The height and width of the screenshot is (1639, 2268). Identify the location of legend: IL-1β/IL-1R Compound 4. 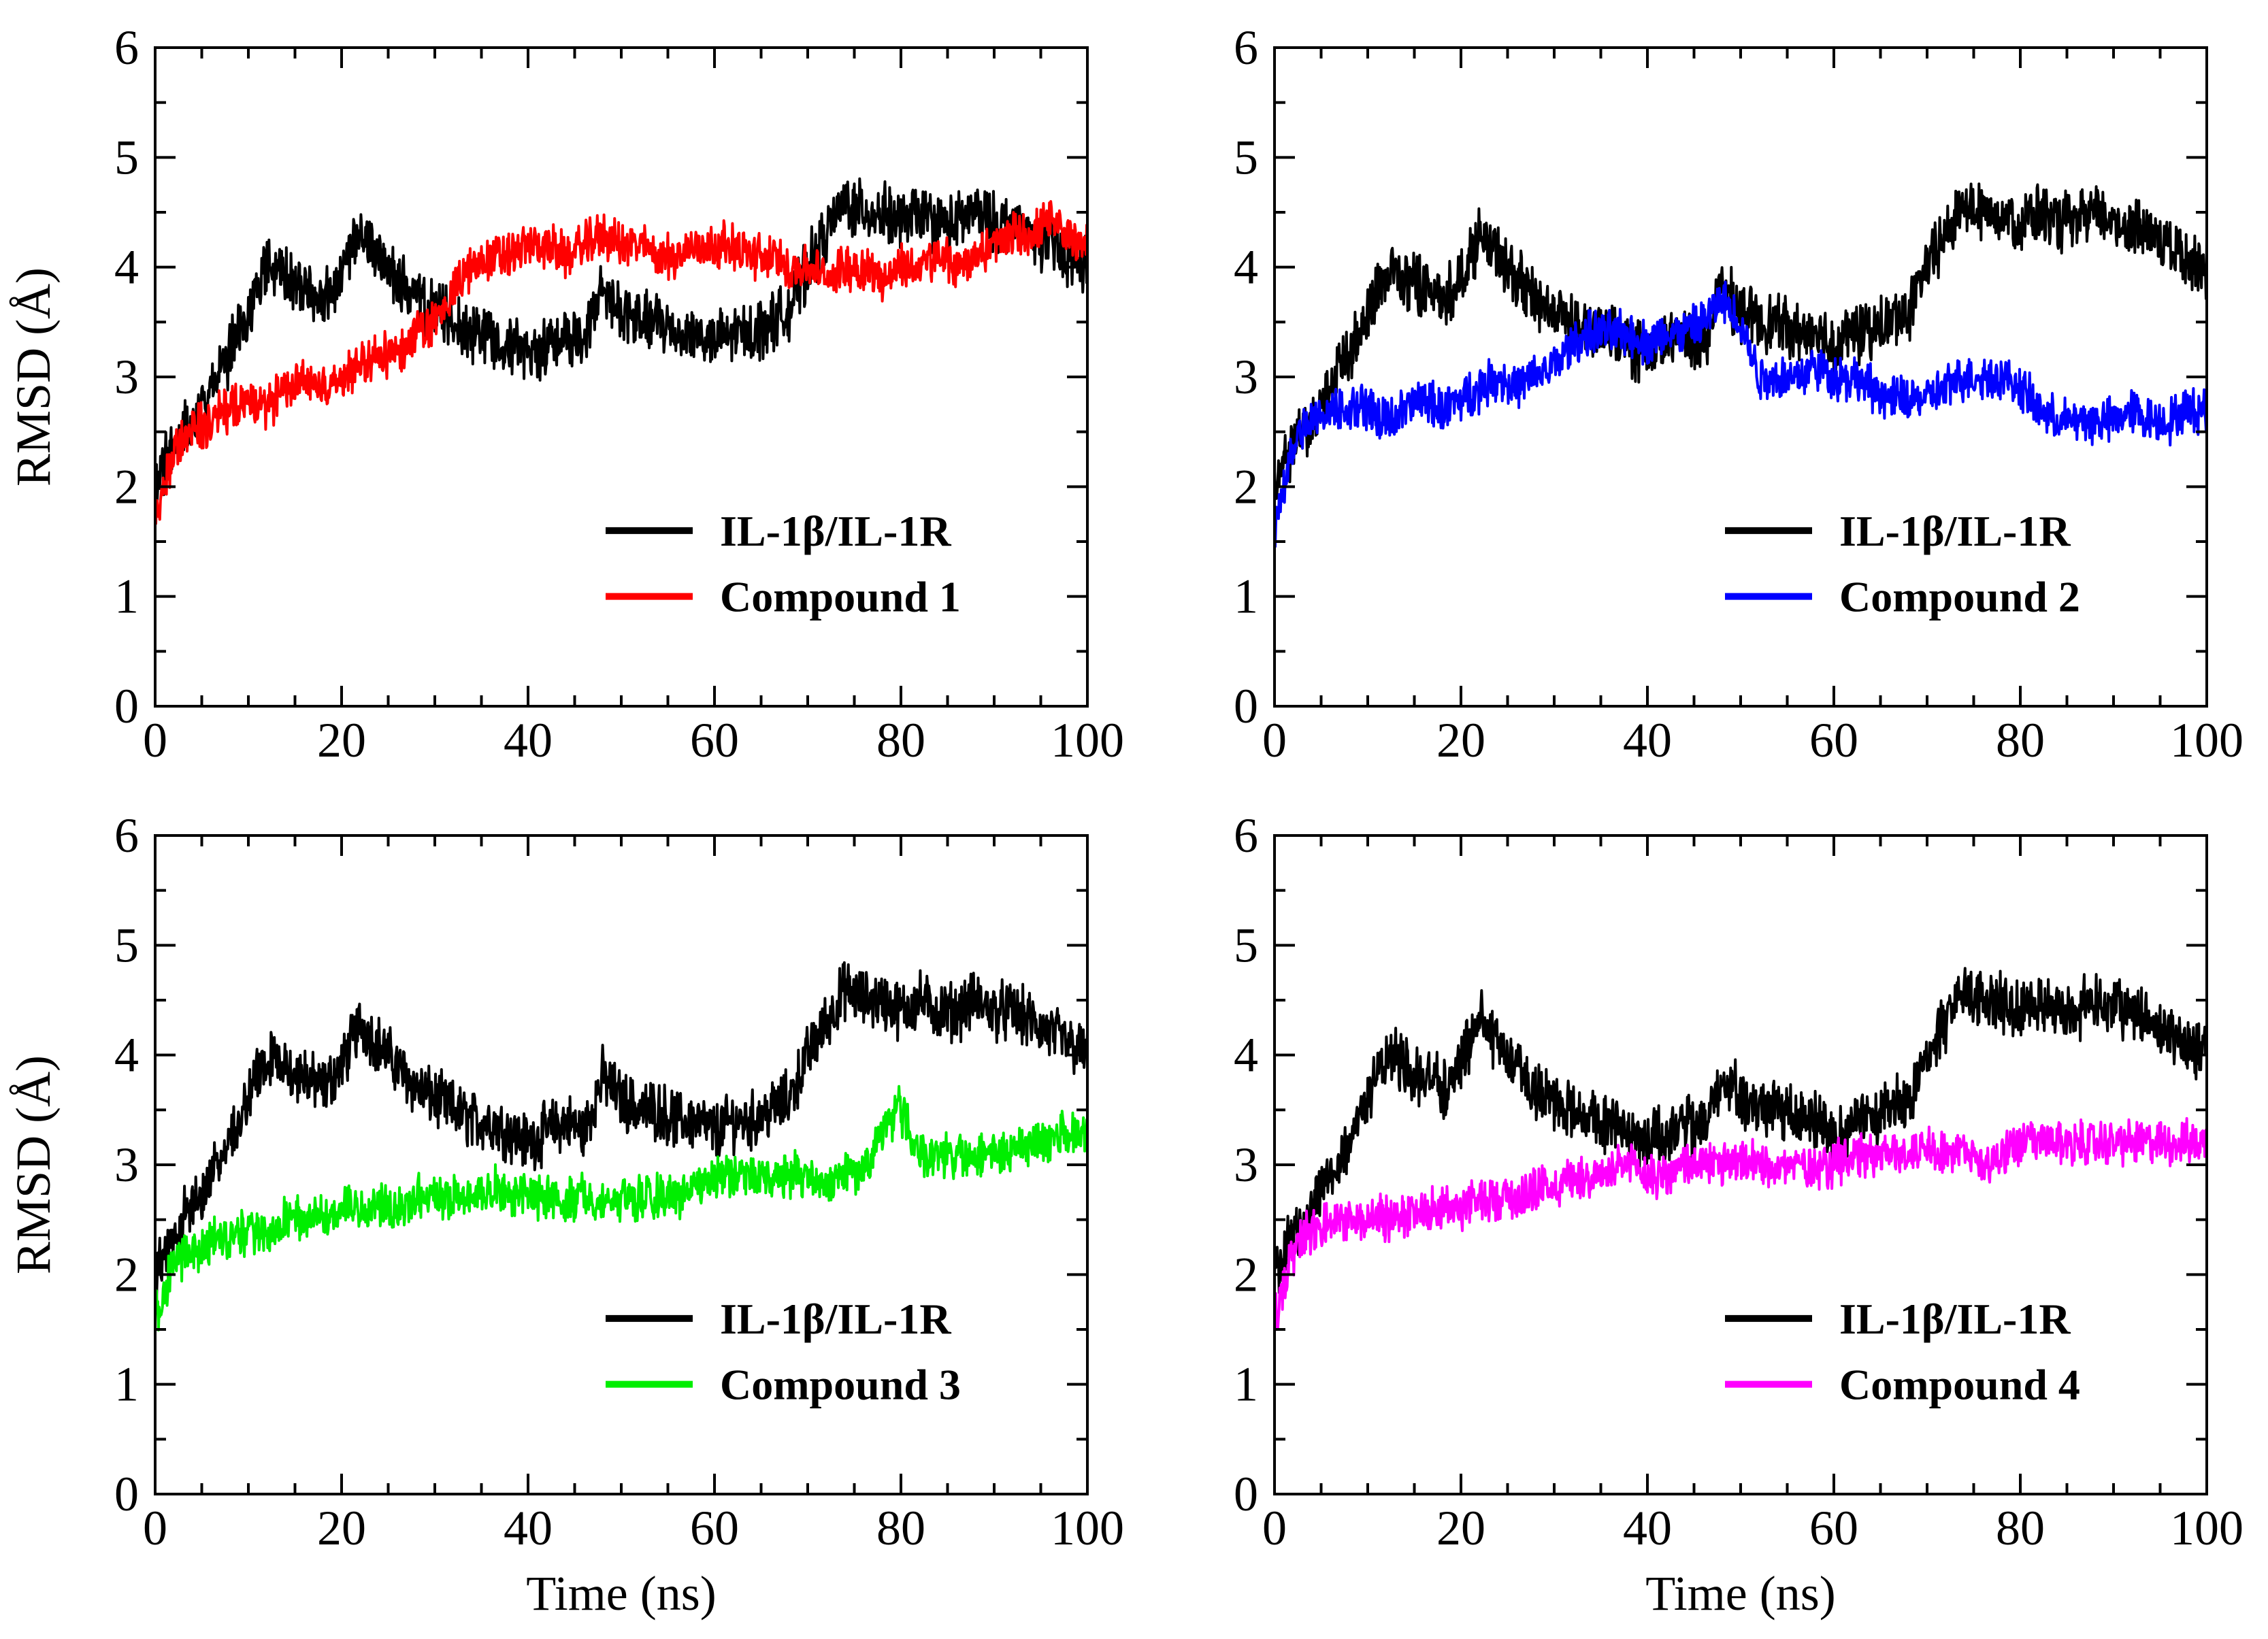
(1902, 1352).